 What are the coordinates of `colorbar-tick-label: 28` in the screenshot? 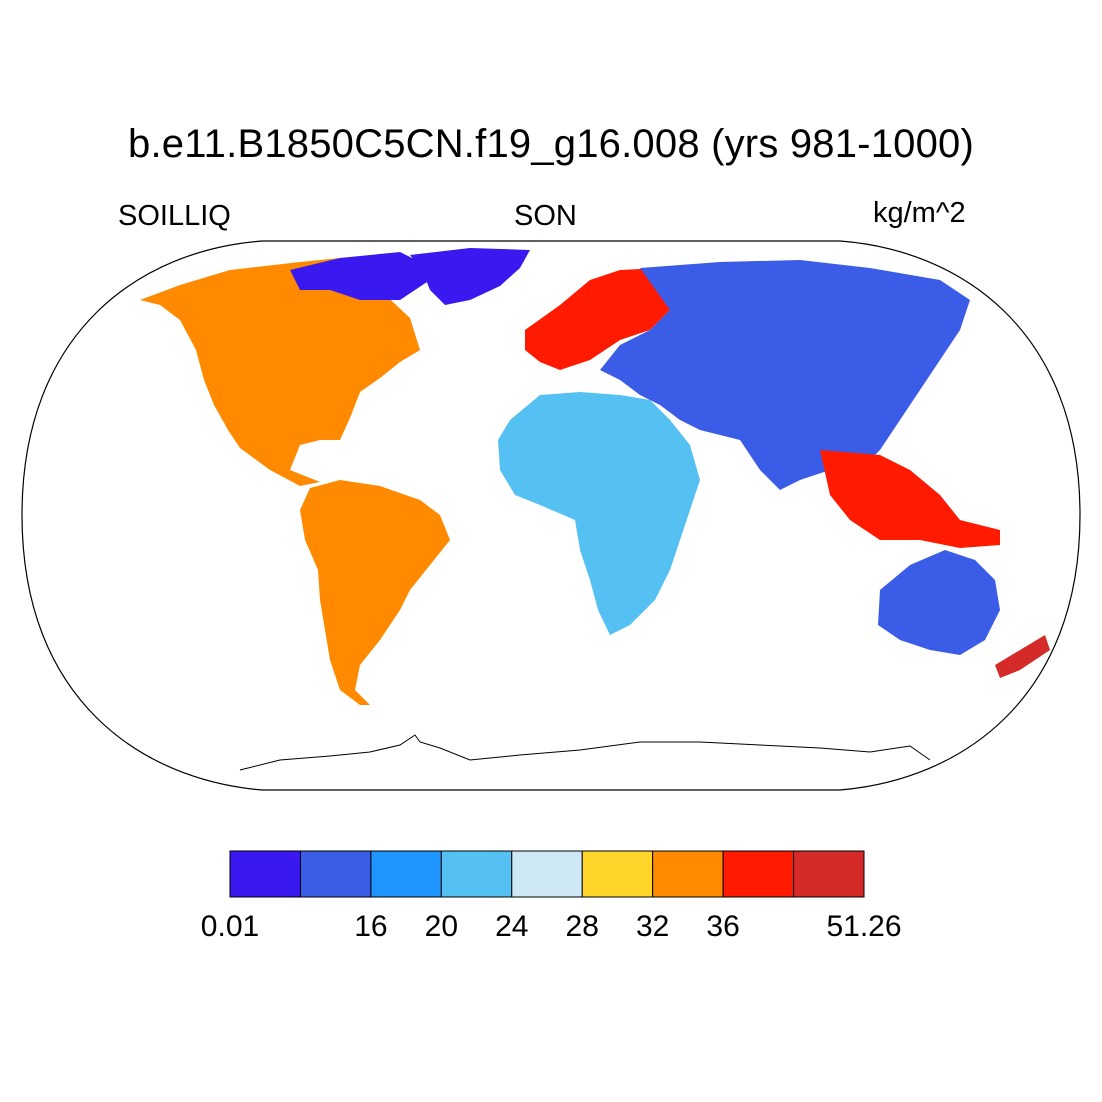 It's located at (582, 926).